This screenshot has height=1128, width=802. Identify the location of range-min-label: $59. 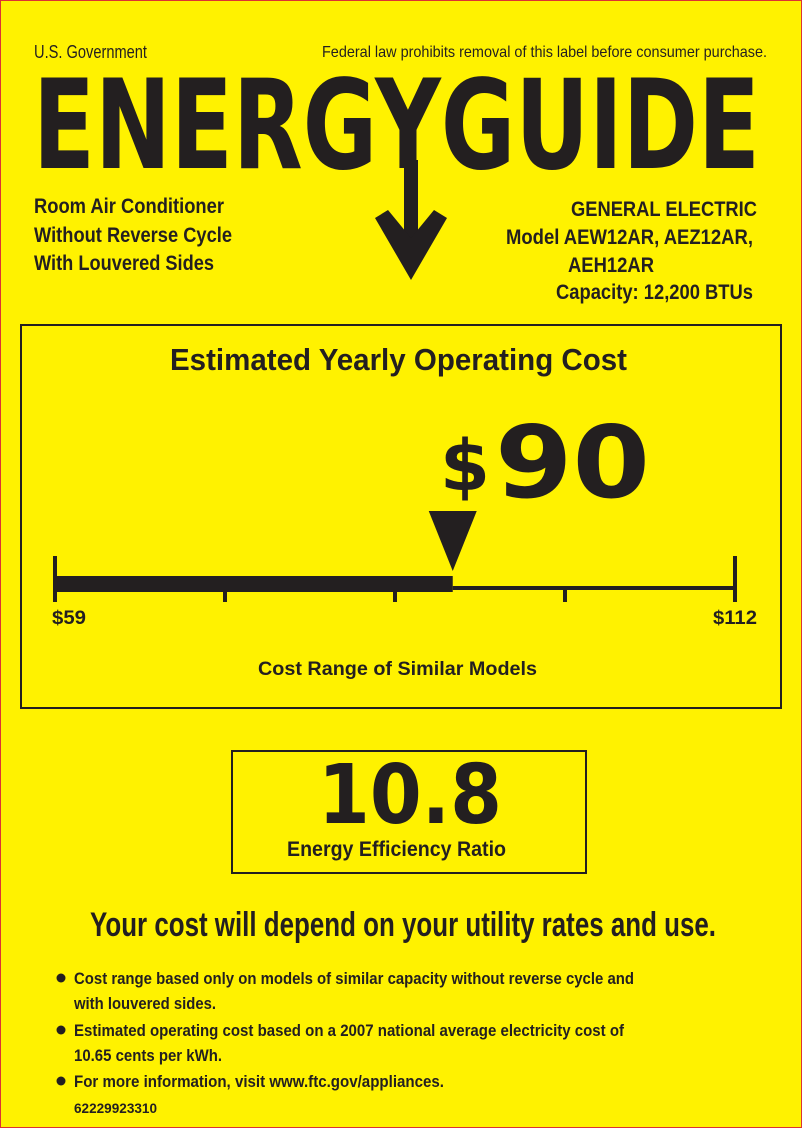
(69, 618).